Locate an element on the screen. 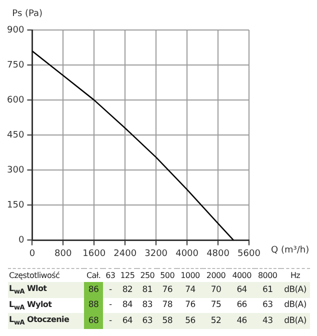 The height and width of the screenshot is (336, 317). category-label: 125 is located at coordinates (127, 276).